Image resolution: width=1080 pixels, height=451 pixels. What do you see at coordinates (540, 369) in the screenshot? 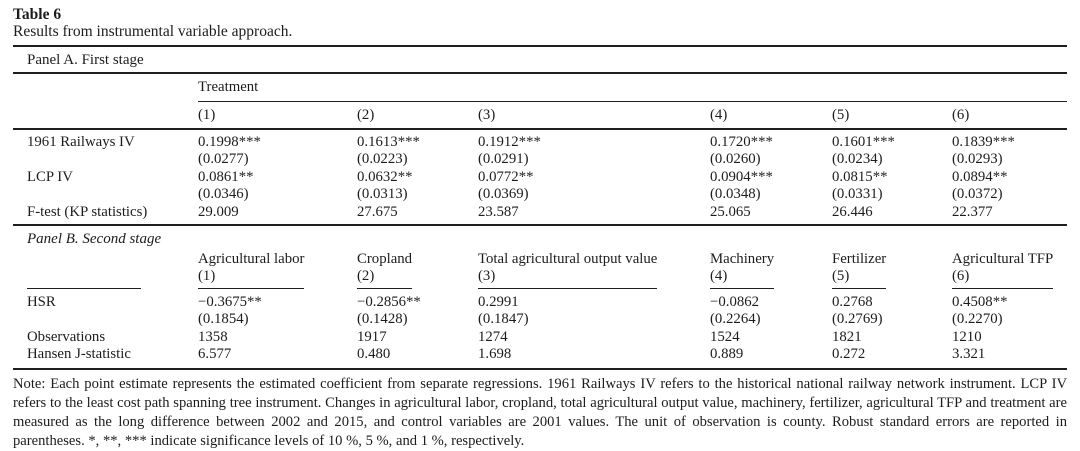
I see `bottom-rule` at bounding box center [540, 369].